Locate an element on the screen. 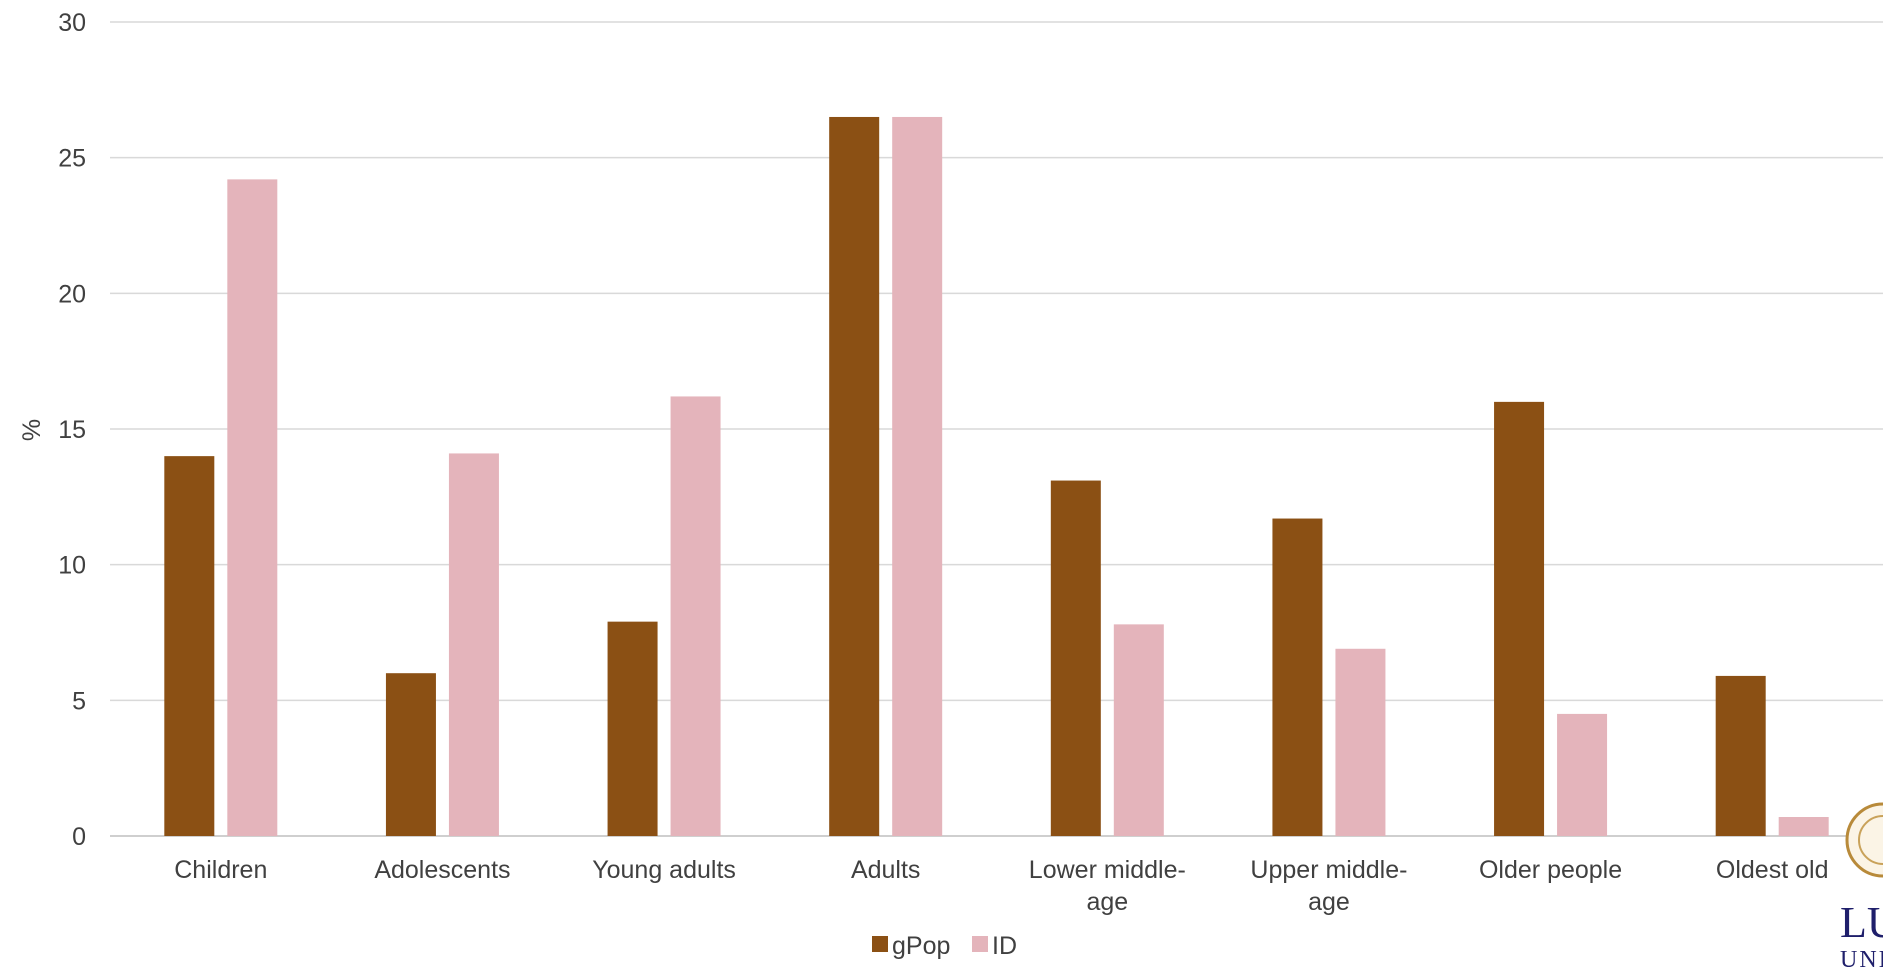  logo-subline: UNI is located at coordinates (1861, 959).